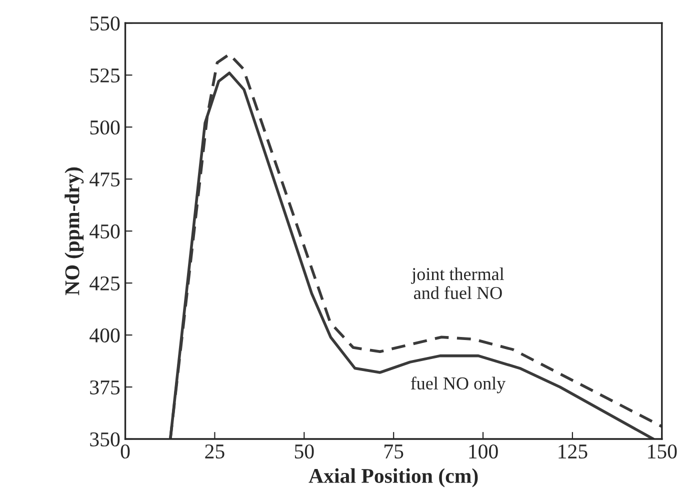 The height and width of the screenshot is (502, 696). Describe the element at coordinates (105, 439) in the screenshot. I see `y-tick-label: 350` at that location.